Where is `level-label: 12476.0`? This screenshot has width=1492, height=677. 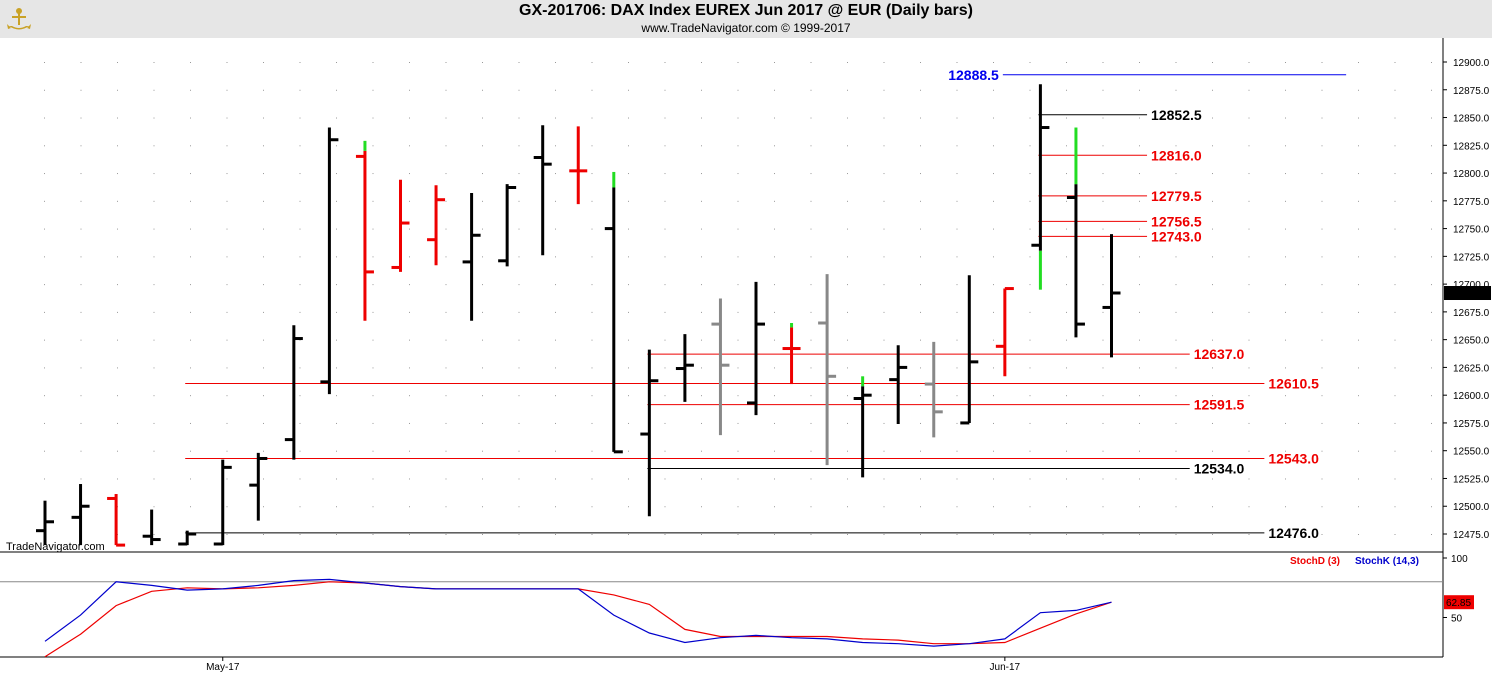 level-label: 12476.0 is located at coordinates (1293, 533).